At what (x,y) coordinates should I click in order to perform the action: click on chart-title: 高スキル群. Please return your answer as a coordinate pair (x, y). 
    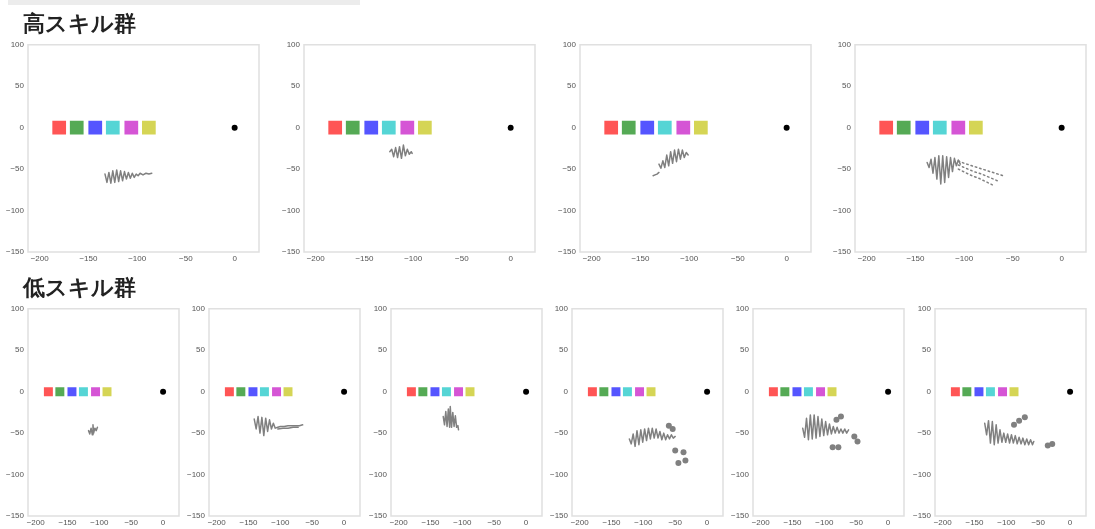
    Looking at the image, I should click on (79, 23).